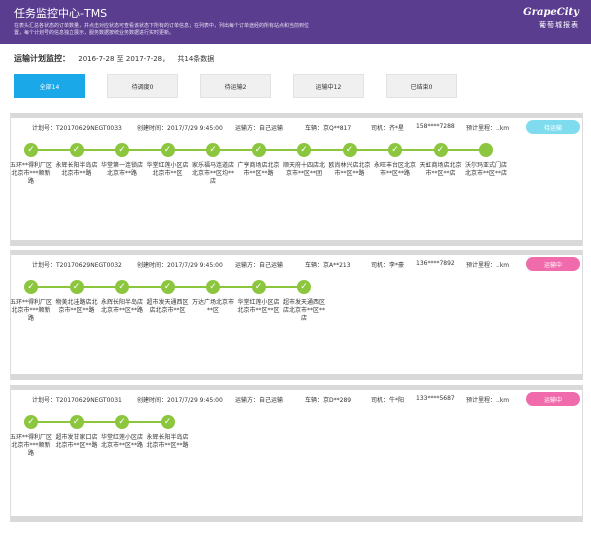 This screenshot has width=591, height=535. What do you see at coordinates (486, 169) in the screenshot?
I see `stop-label: 沃尔玛亚式门店北京市**区**店` at bounding box center [486, 169].